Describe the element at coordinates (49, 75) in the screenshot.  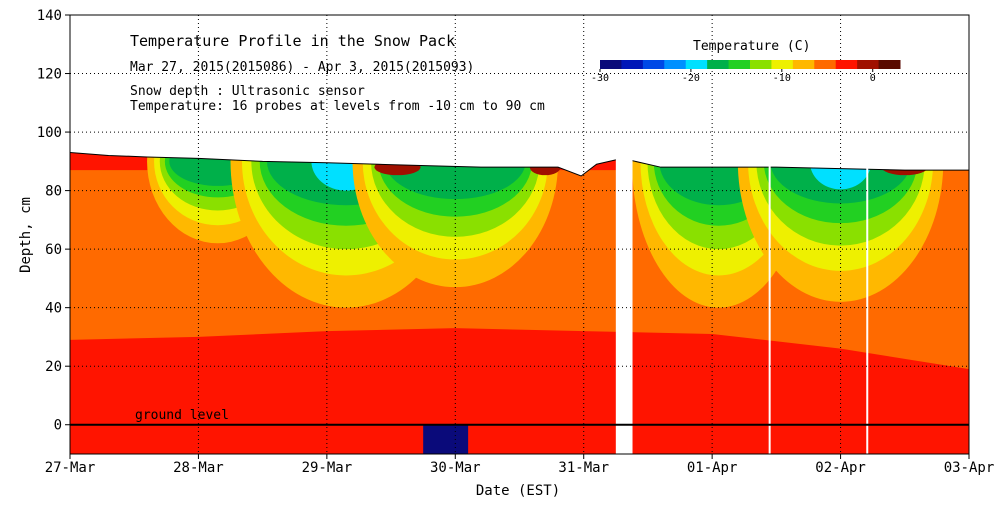
I see `y-tick-label: 120` at that location.